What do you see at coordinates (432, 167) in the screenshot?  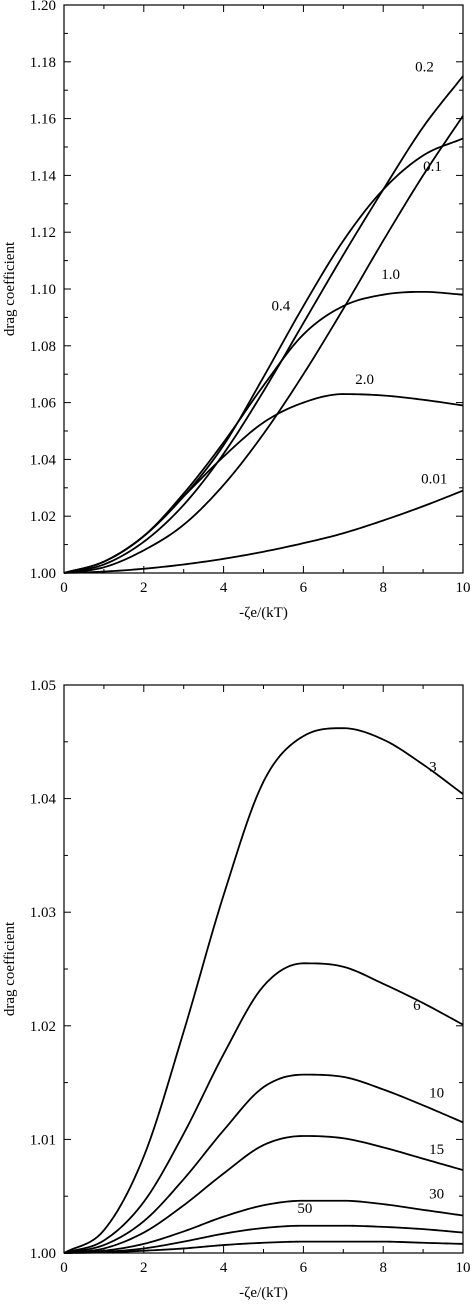 I see `series-label: 0.1` at bounding box center [432, 167].